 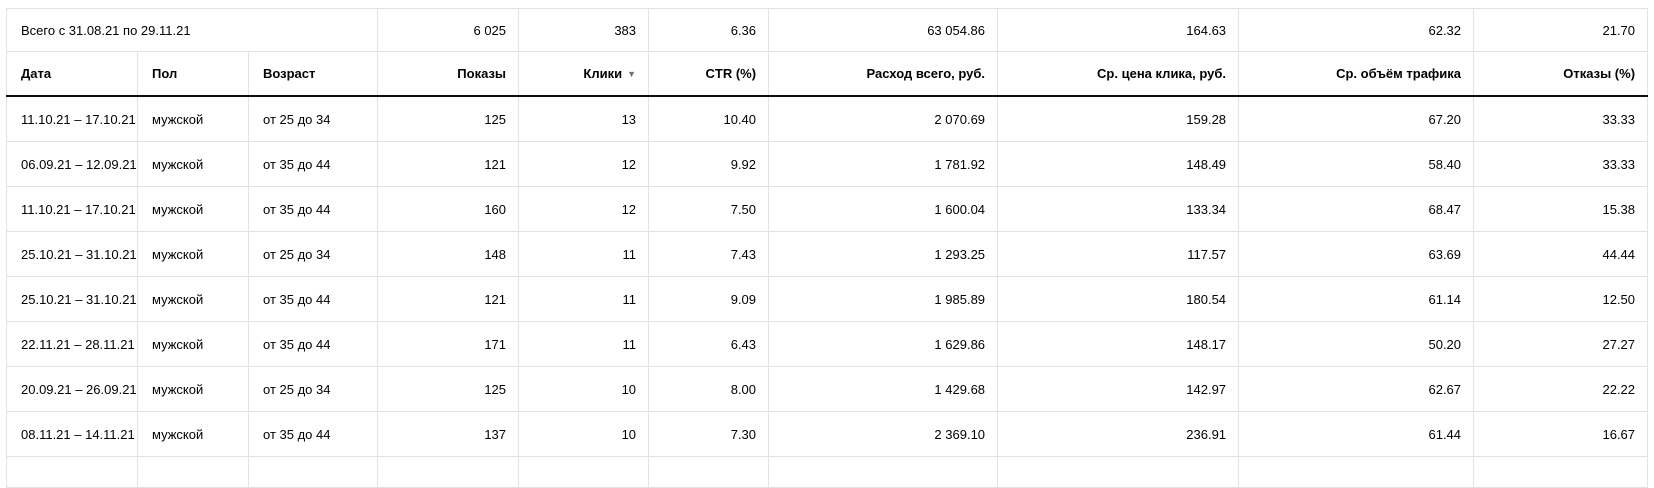 I want to click on totals-avg-cpc: 164.63, so click(x=1118, y=30).